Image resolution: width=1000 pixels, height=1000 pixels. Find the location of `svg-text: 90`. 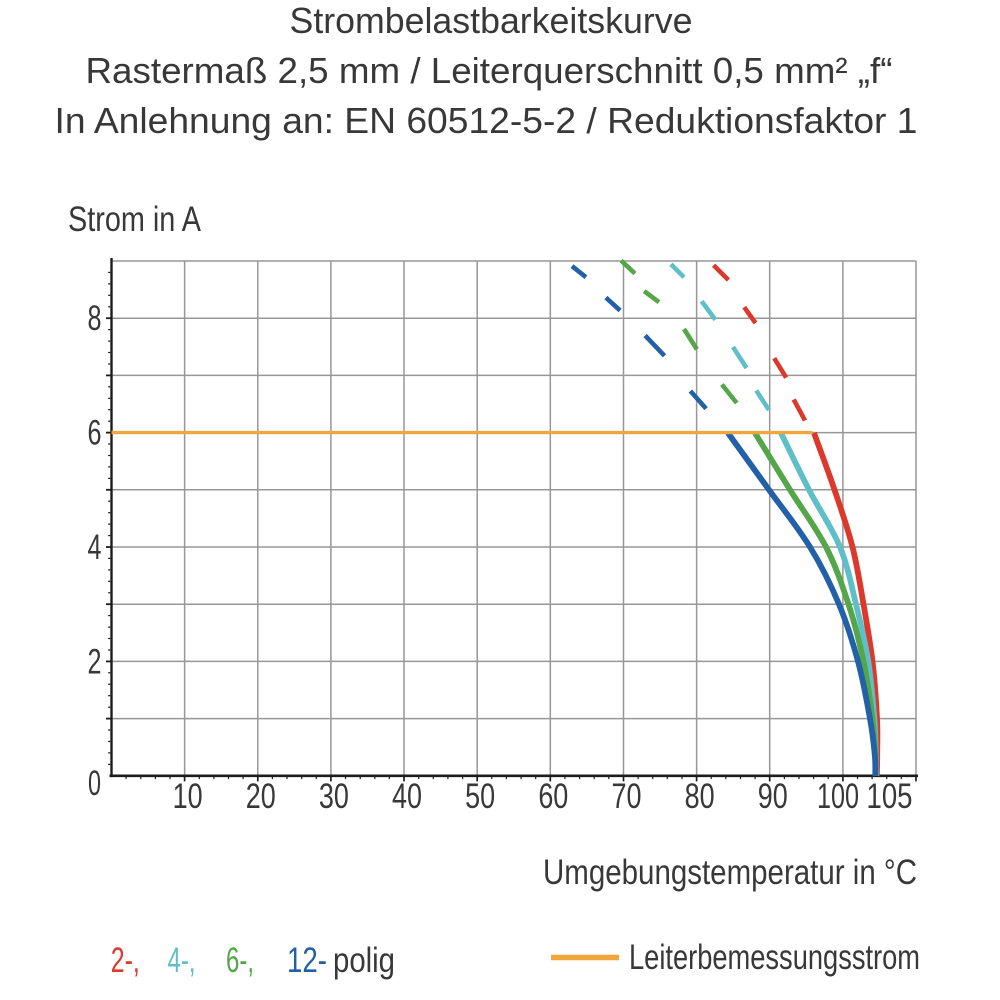

svg-text: 90 is located at coordinates (773, 796).